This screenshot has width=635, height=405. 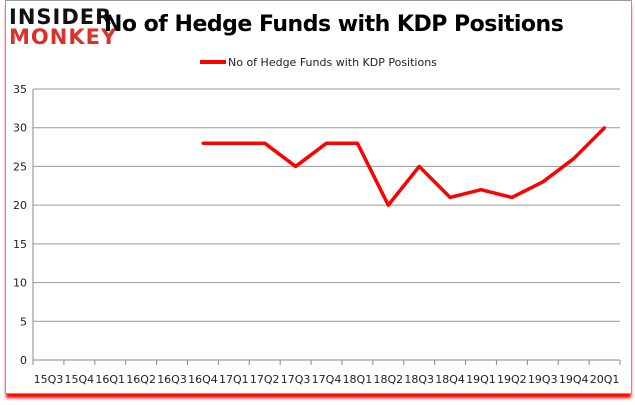 I want to click on x-tick-label: 16Q1, so click(x=110, y=379).